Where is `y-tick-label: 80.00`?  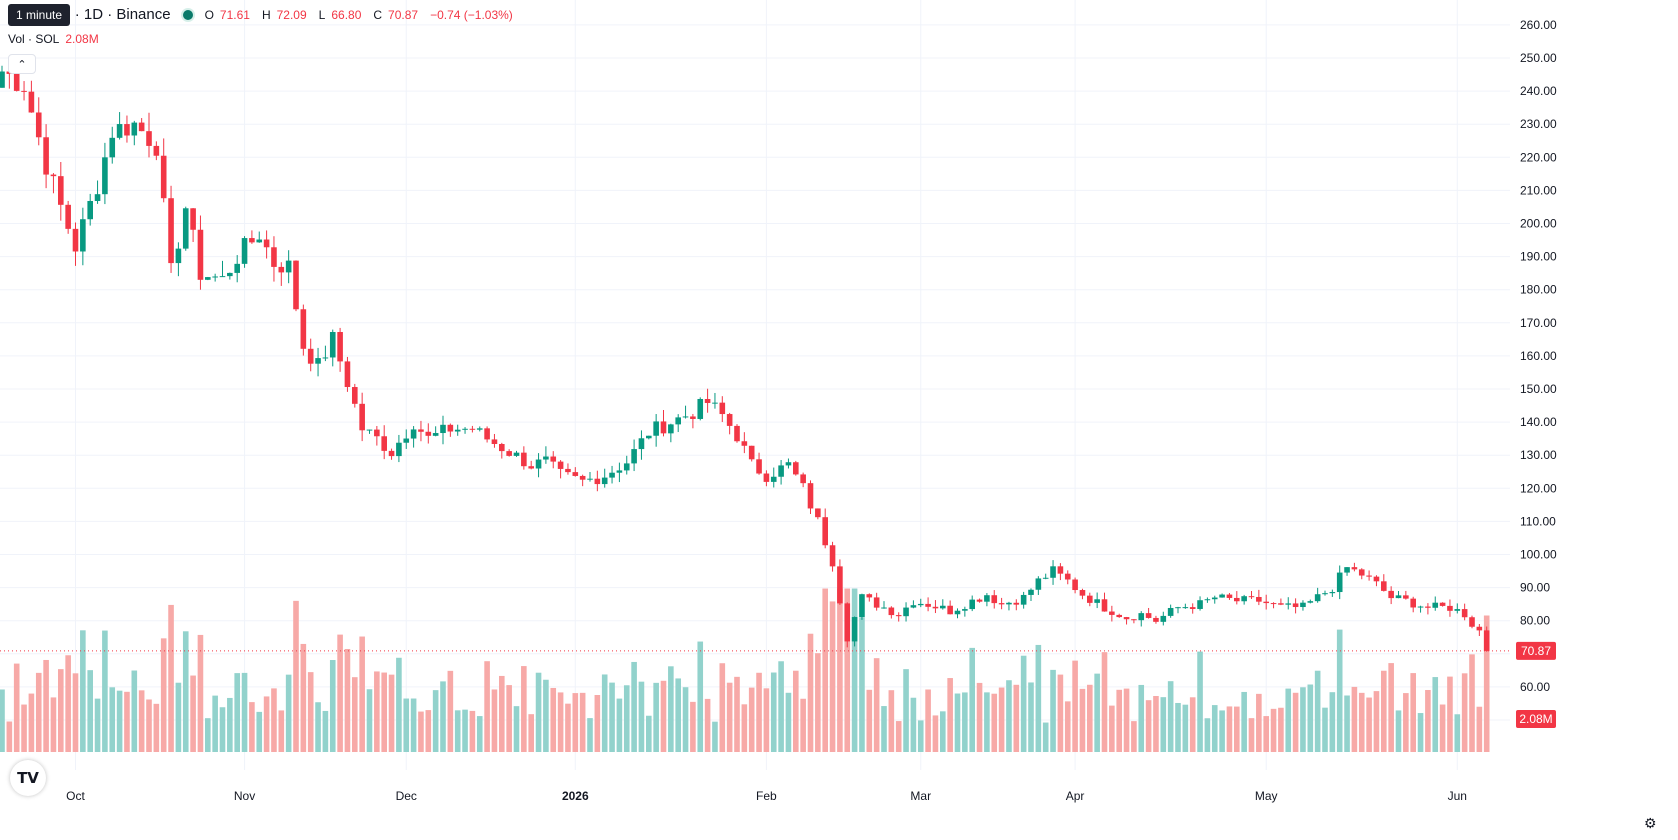 y-tick-label: 80.00 is located at coordinates (1535, 621).